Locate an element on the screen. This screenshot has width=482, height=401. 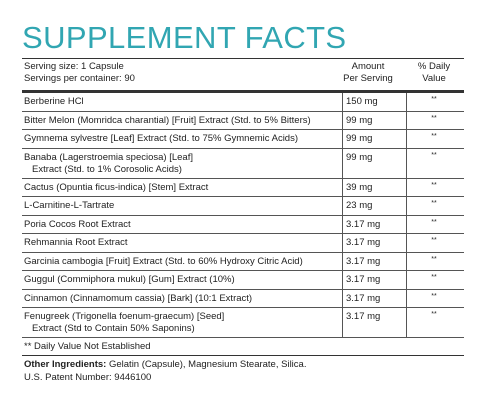
amount-header-line2: Per Serving is located at coordinates (368, 78).